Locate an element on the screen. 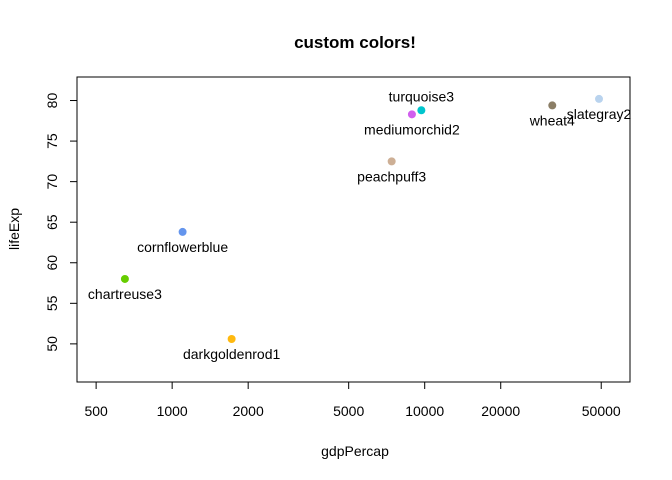 The height and width of the screenshot is (480, 672). y-axis-label: lifeExp is located at coordinates (14, 229).